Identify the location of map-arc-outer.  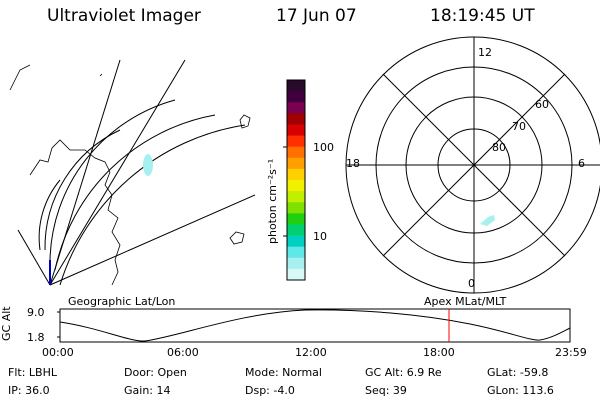
(152, 205).